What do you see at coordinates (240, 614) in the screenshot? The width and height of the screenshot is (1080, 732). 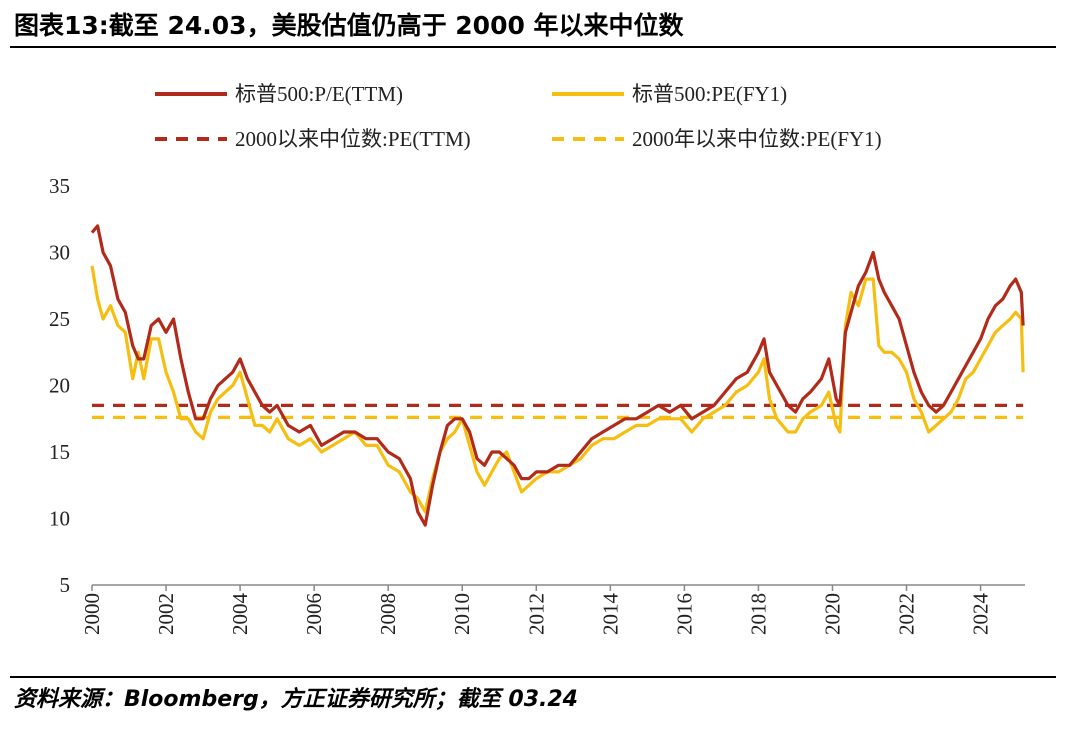 I see `x-tick-label: 2004` at bounding box center [240, 614].